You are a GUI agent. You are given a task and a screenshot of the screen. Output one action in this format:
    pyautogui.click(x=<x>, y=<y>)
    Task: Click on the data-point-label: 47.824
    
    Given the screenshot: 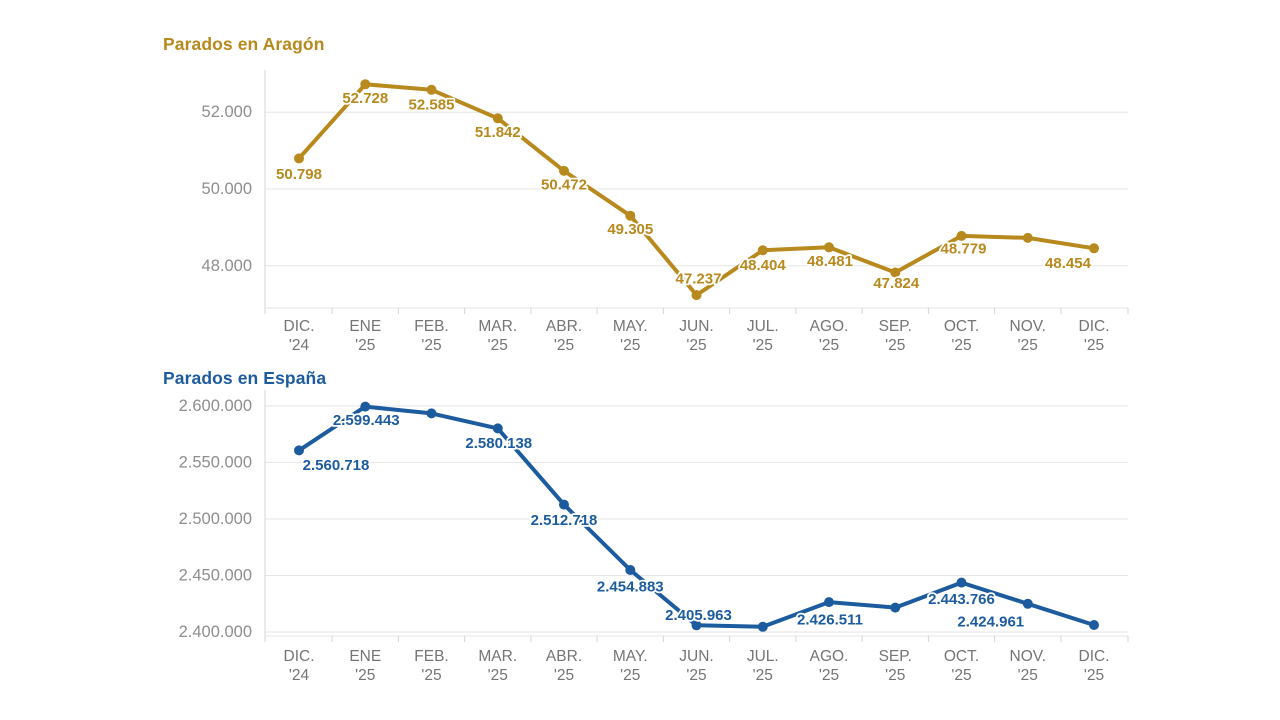 What is the action you would take?
    pyautogui.click(x=896, y=283)
    